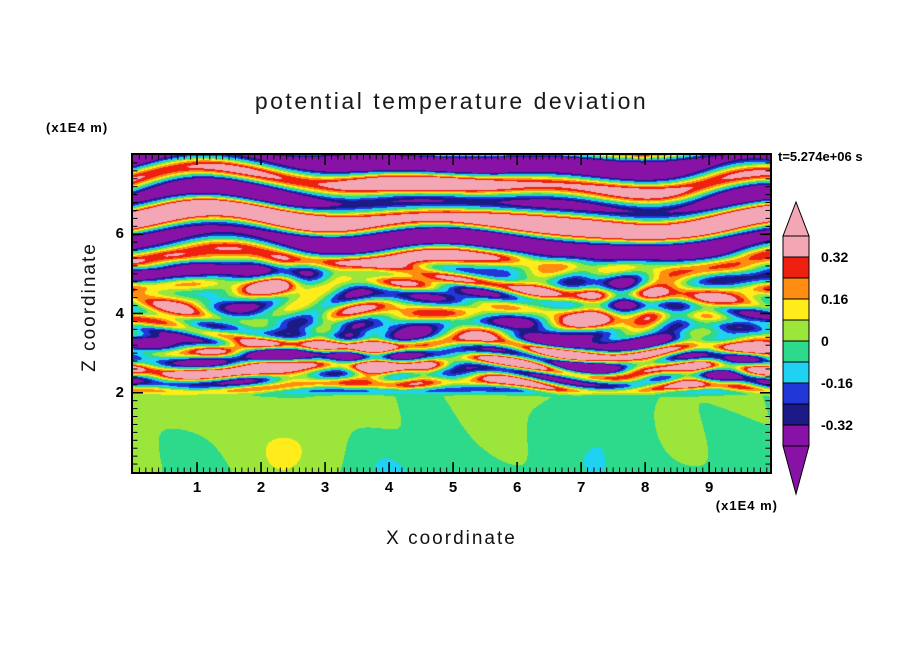  What do you see at coordinates (197, 487) in the screenshot?
I see `x-tick-label: 1` at bounding box center [197, 487].